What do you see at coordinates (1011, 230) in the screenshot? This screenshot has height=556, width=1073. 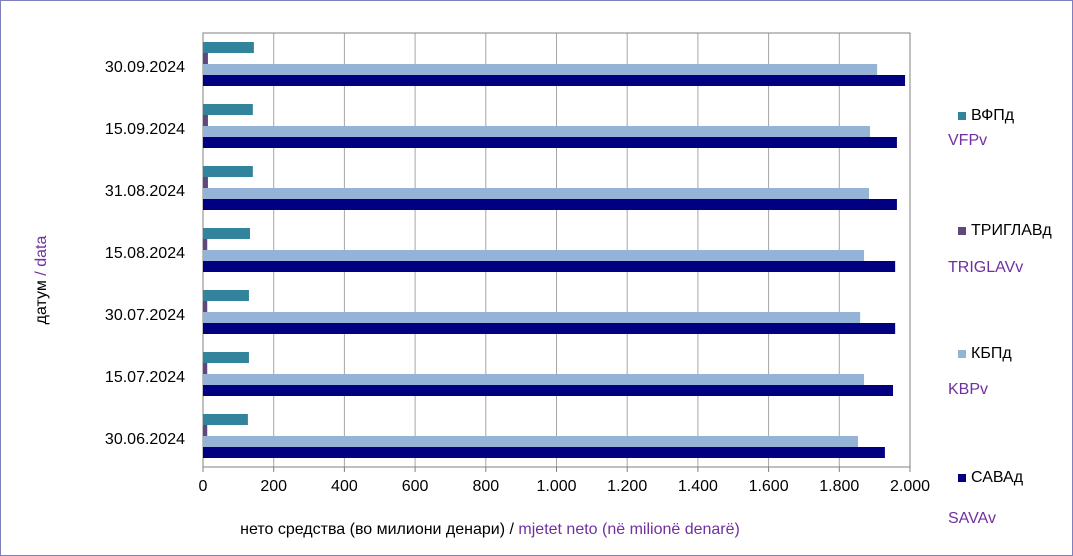 I see `legend-label: ТРИГЛАВд` at bounding box center [1011, 230].